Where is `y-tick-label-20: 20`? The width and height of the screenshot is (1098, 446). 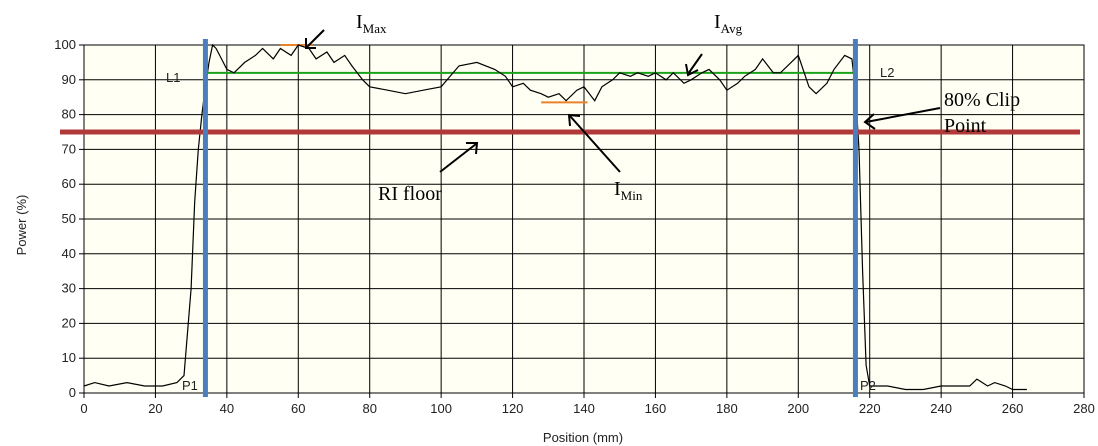
y-tick-label-20: 20 is located at coordinates (69, 322).